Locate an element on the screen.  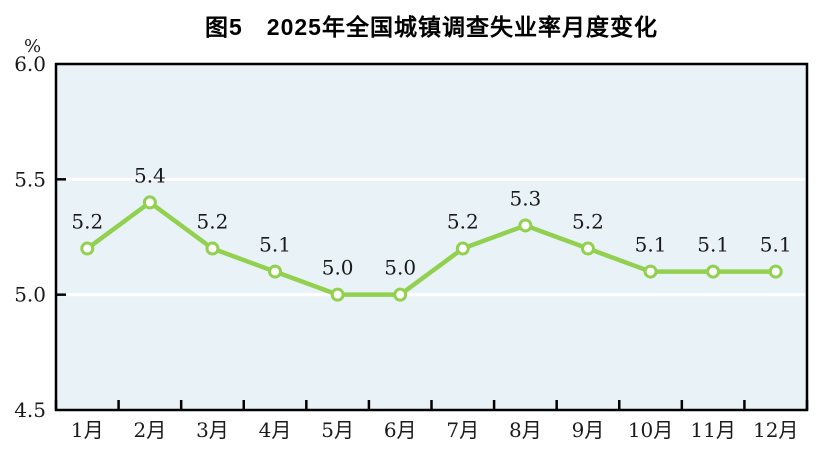
x-axis-label: 9月 is located at coordinates (588, 430).